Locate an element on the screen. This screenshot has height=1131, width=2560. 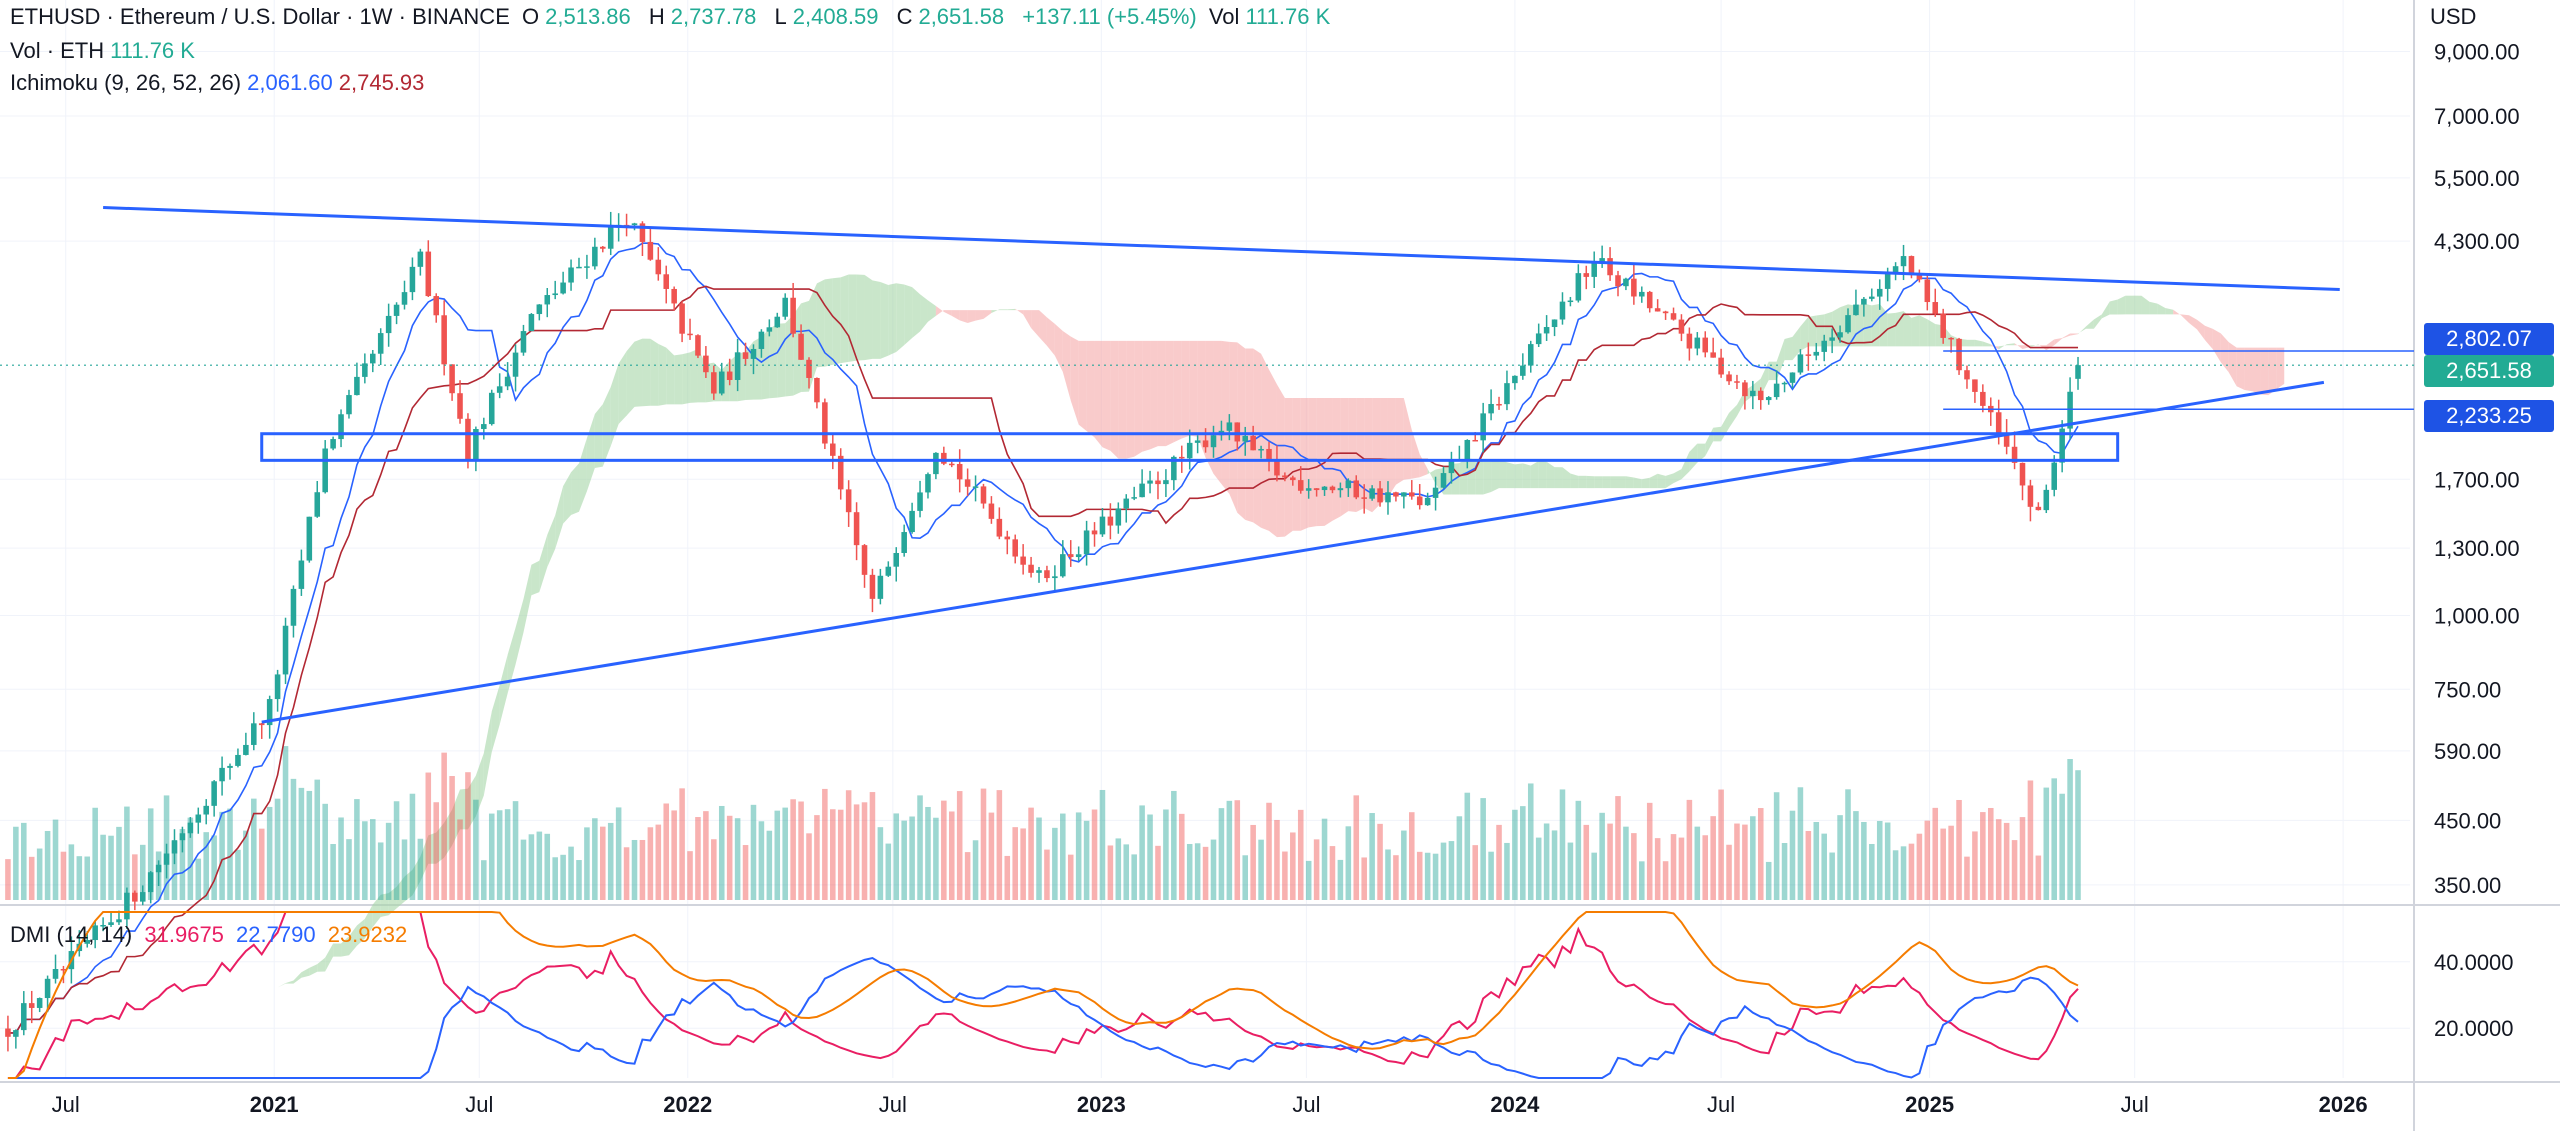
price-change: +137.11 (+5.45%) is located at coordinates (1109, 16).